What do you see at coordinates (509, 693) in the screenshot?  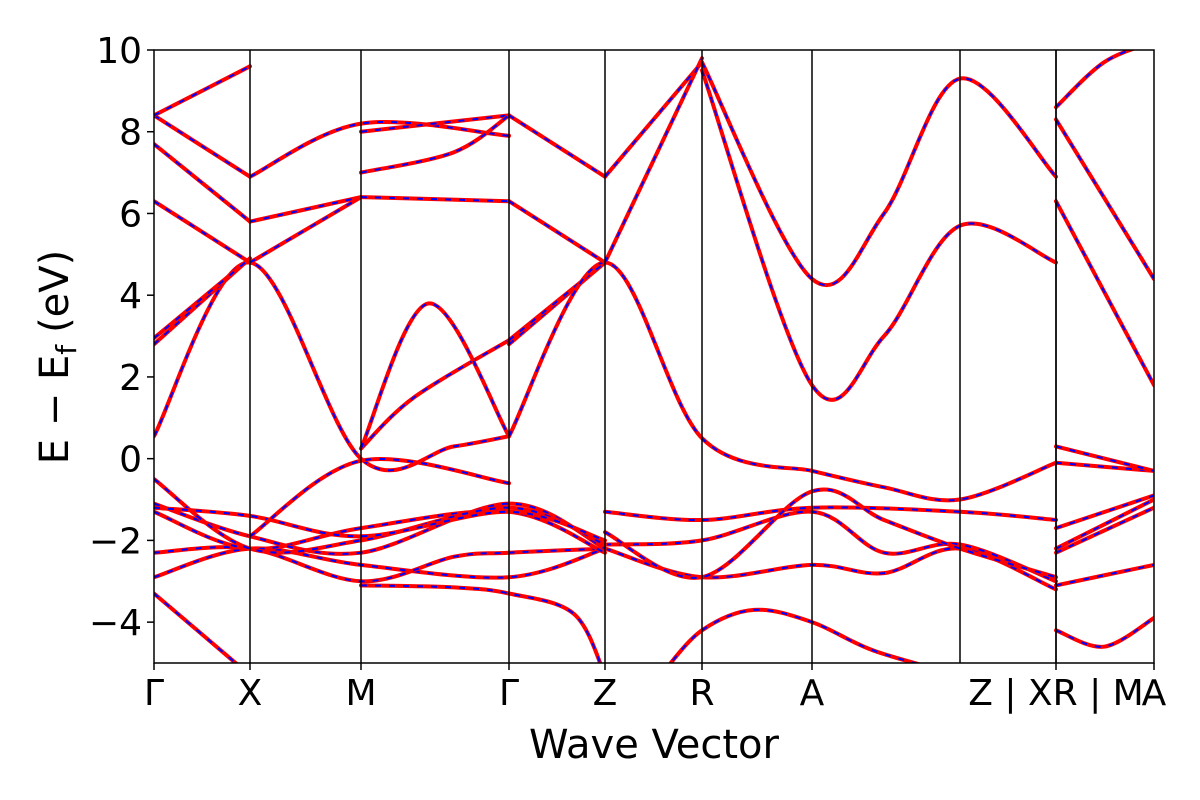 I see `x-tick-label-3: Γ` at bounding box center [509, 693].